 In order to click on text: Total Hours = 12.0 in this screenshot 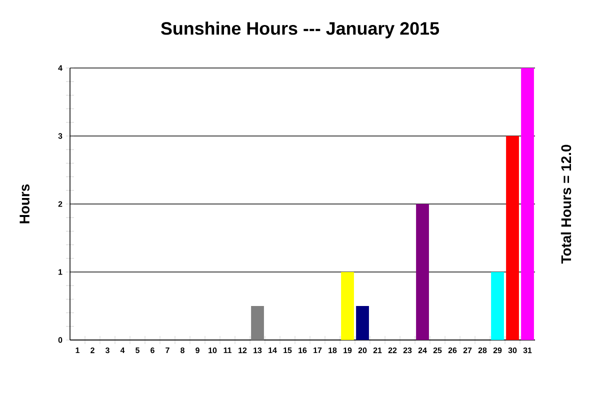, I will do `click(566, 204)`.